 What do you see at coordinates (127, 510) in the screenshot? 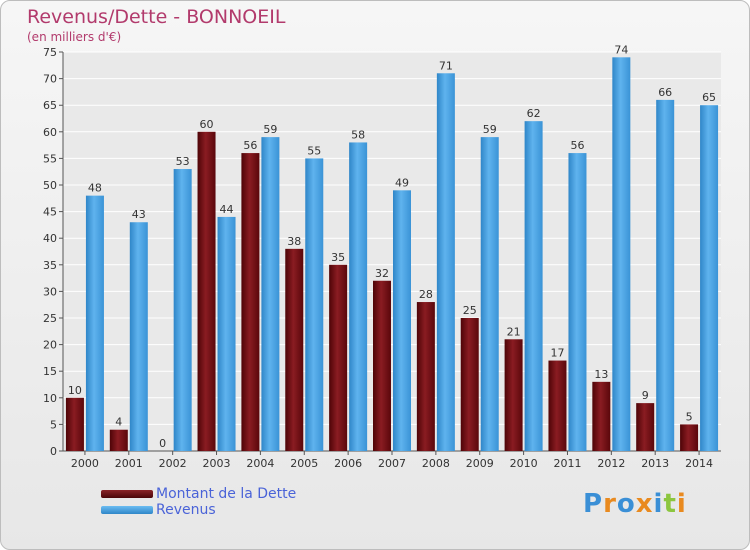
I see `legend-swatch-revenus` at bounding box center [127, 510].